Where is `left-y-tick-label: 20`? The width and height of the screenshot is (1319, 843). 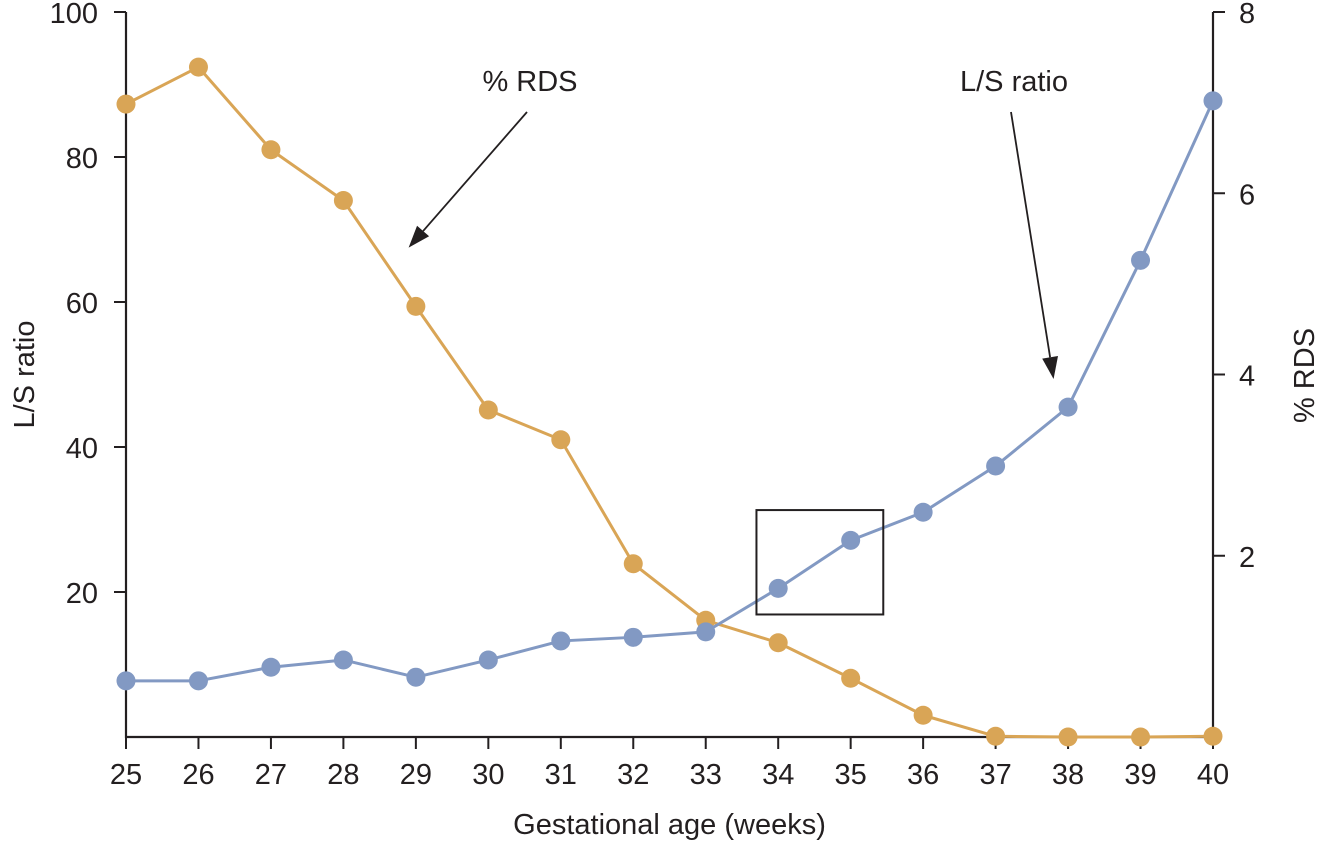 left-y-tick-label: 20 is located at coordinates (82, 594).